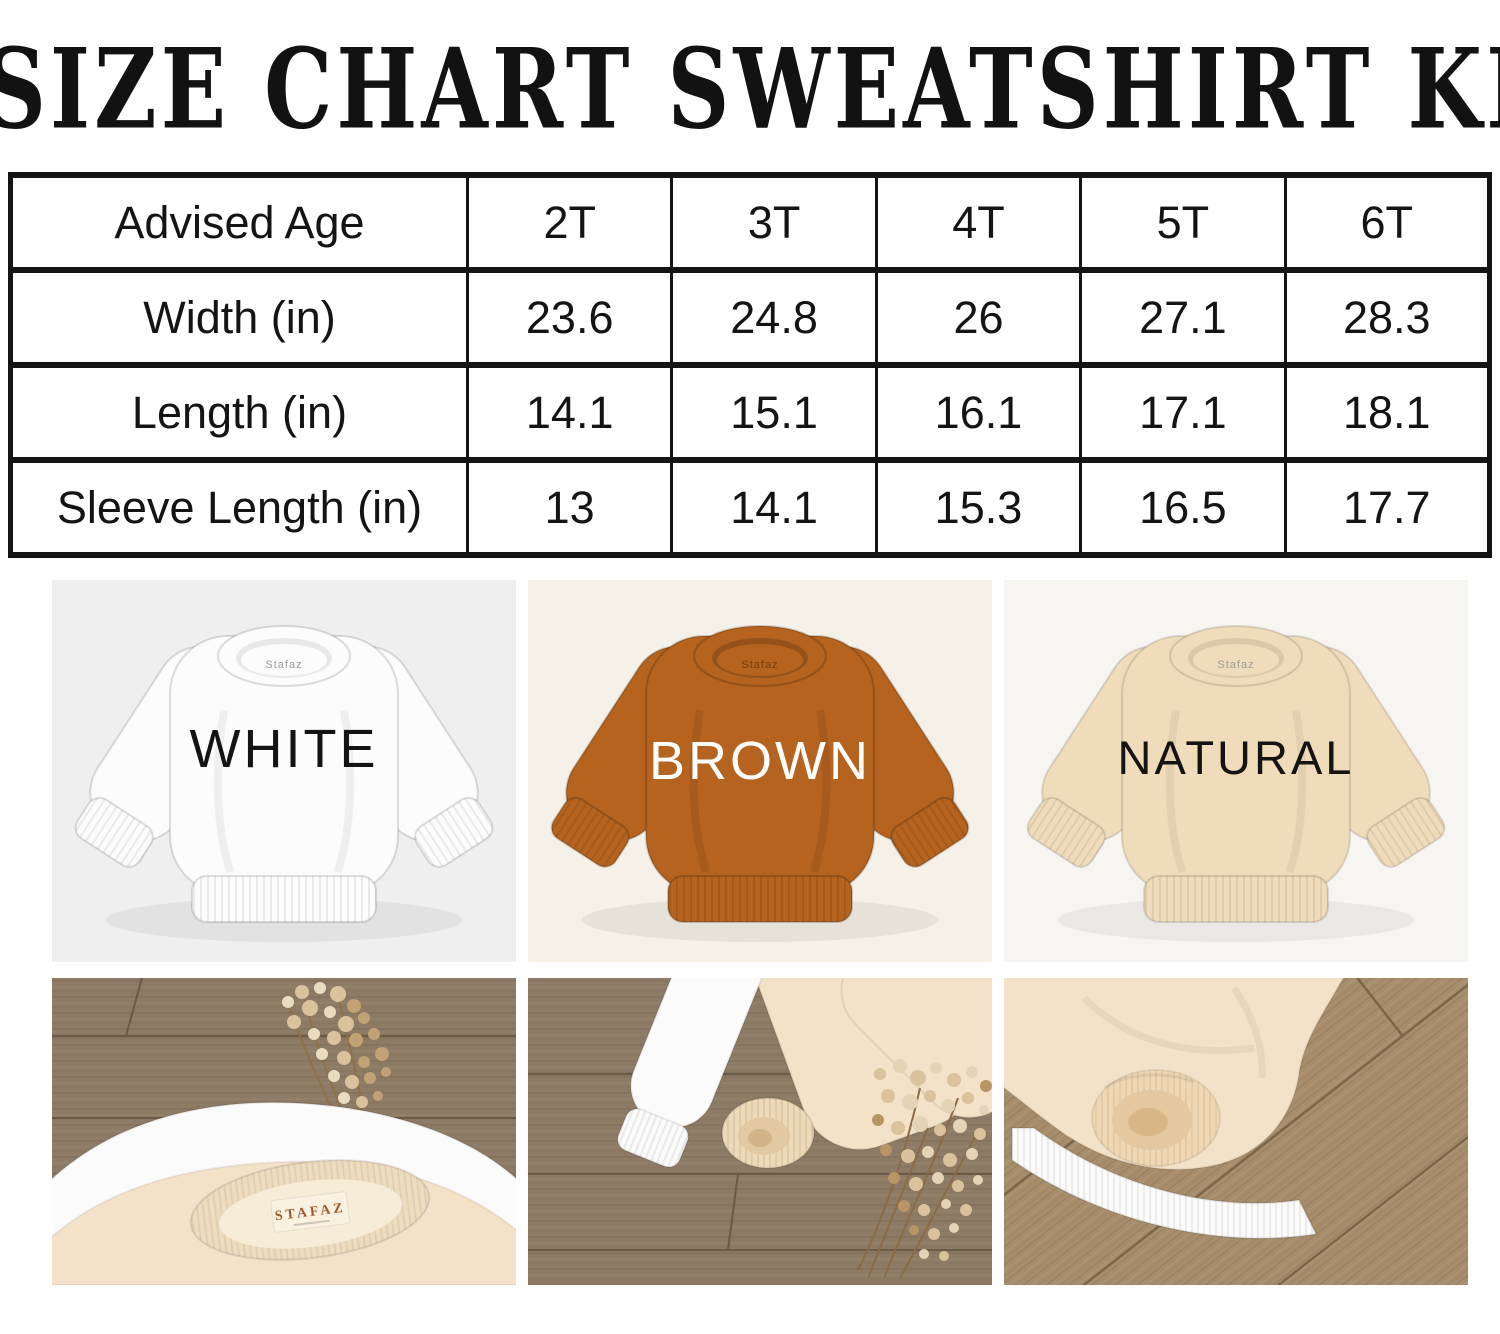 This screenshot has width=1500, height=1334. What do you see at coordinates (1387, 507) in the screenshot?
I see `value-cell: 17.7` at bounding box center [1387, 507].